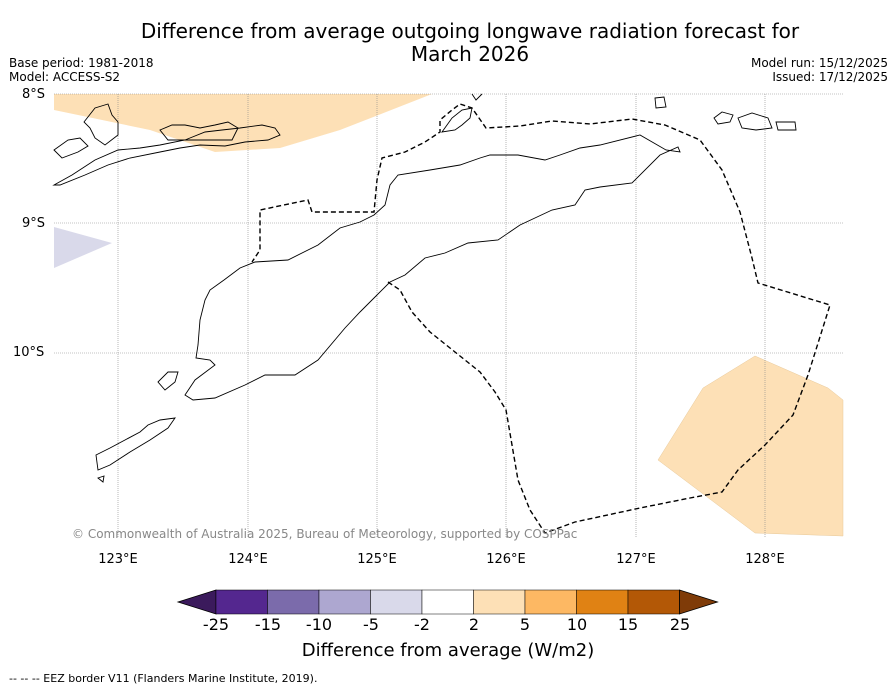  I want to click on base-period: Base period: 1981-2018, so click(81, 63).